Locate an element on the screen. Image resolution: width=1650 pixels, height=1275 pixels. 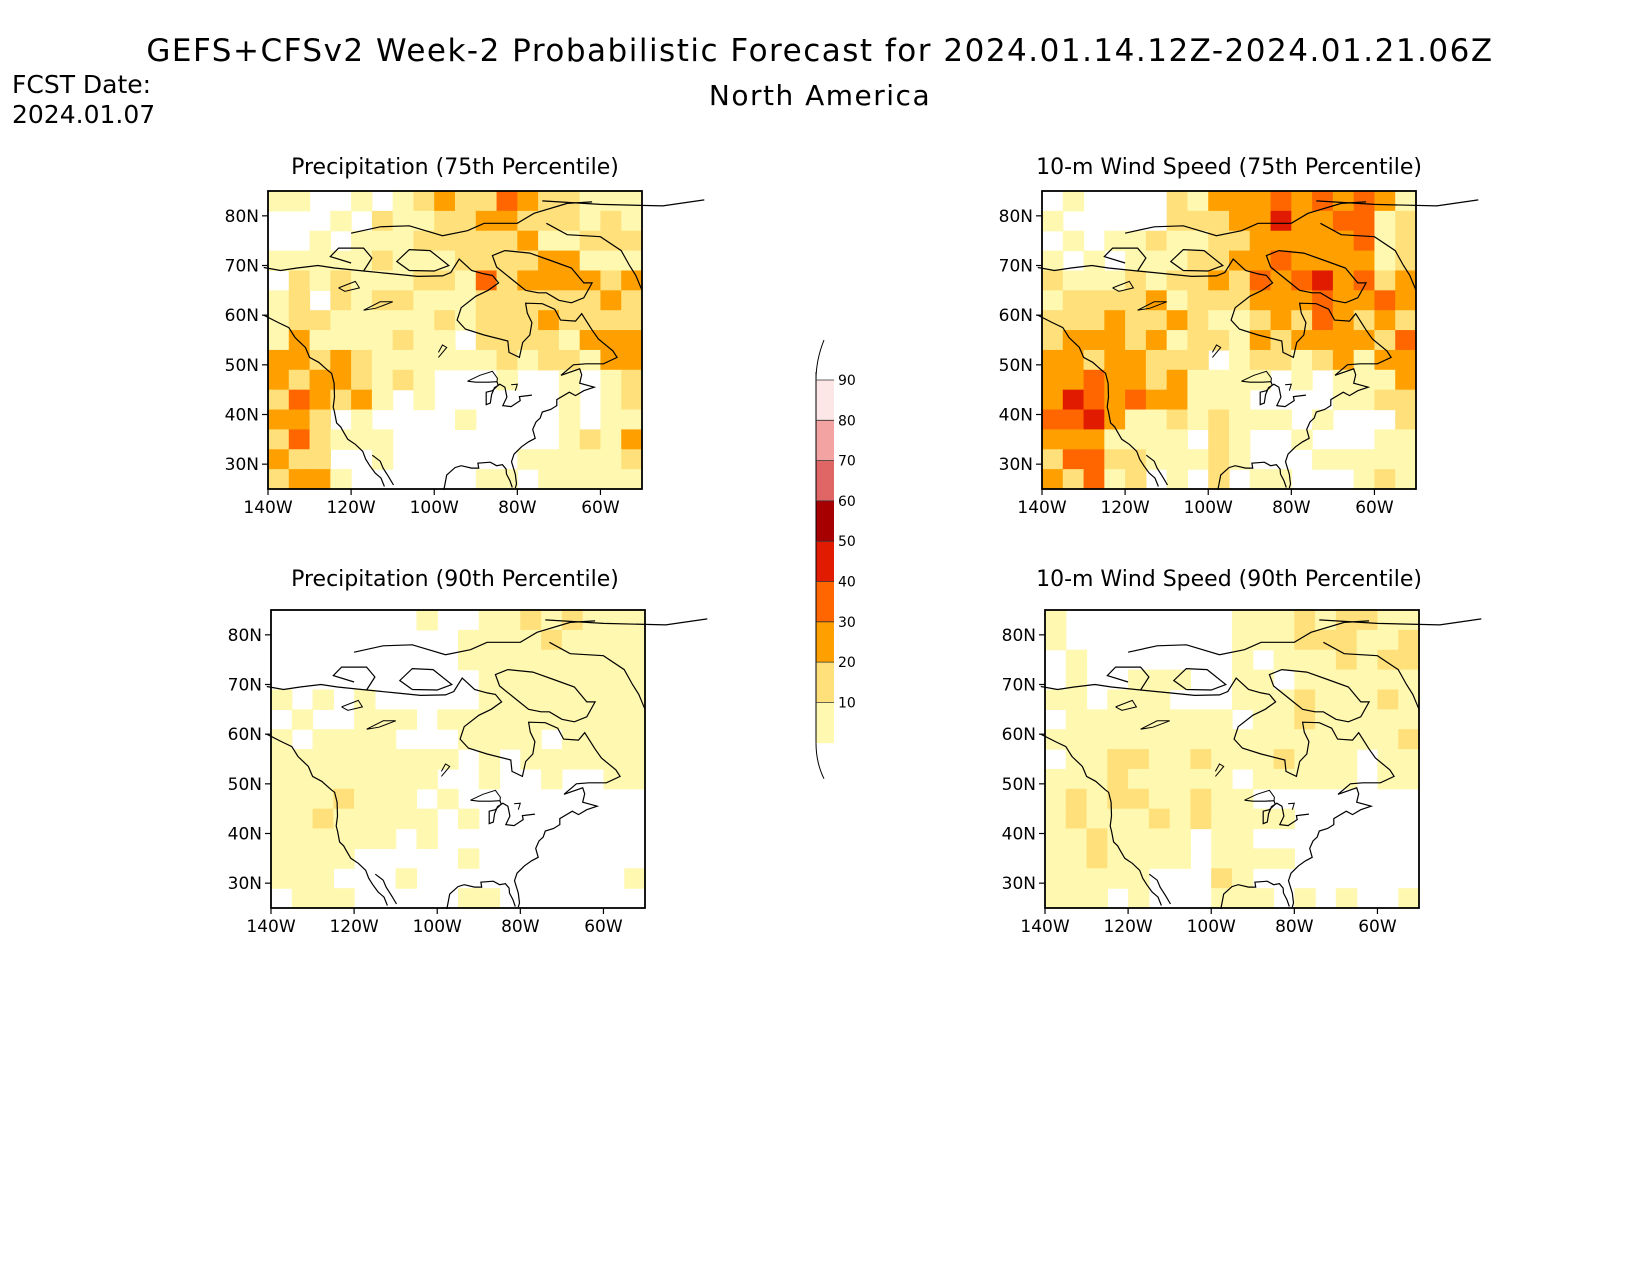
map-title: Precipitation (75th Percentile) is located at coordinates (455, 167).